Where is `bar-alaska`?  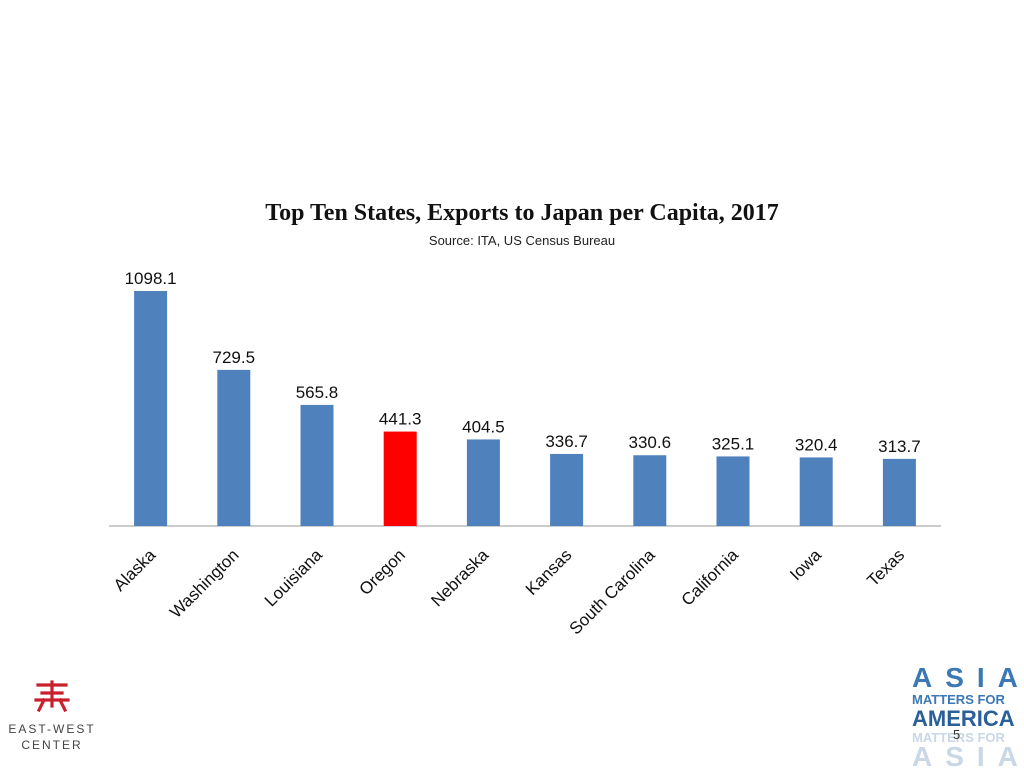 bar-alaska is located at coordinates (151, 408).